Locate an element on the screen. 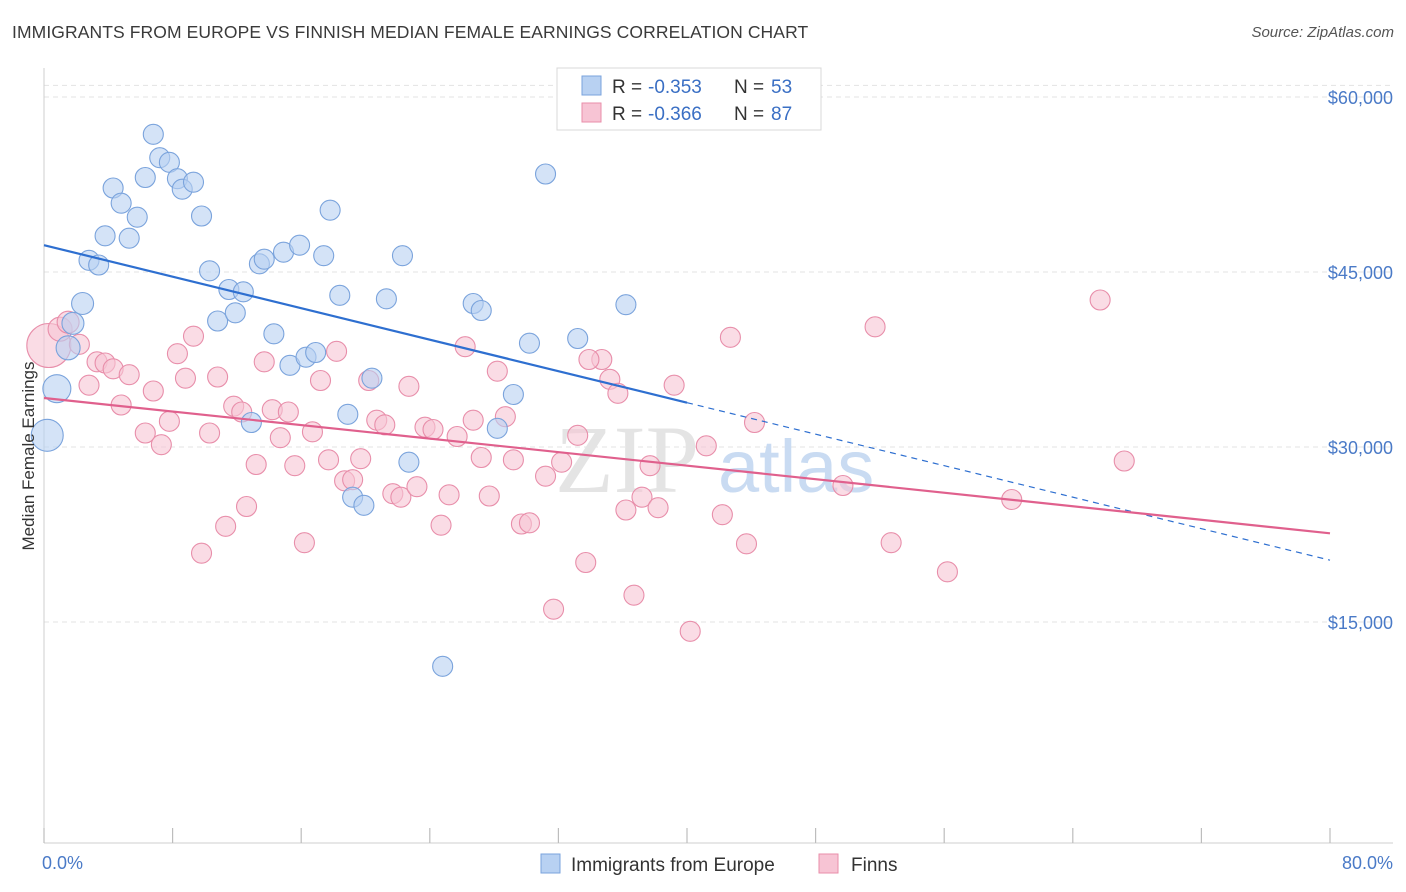  y-tick-label: $60,000 is located at coordinates (1360, 98).